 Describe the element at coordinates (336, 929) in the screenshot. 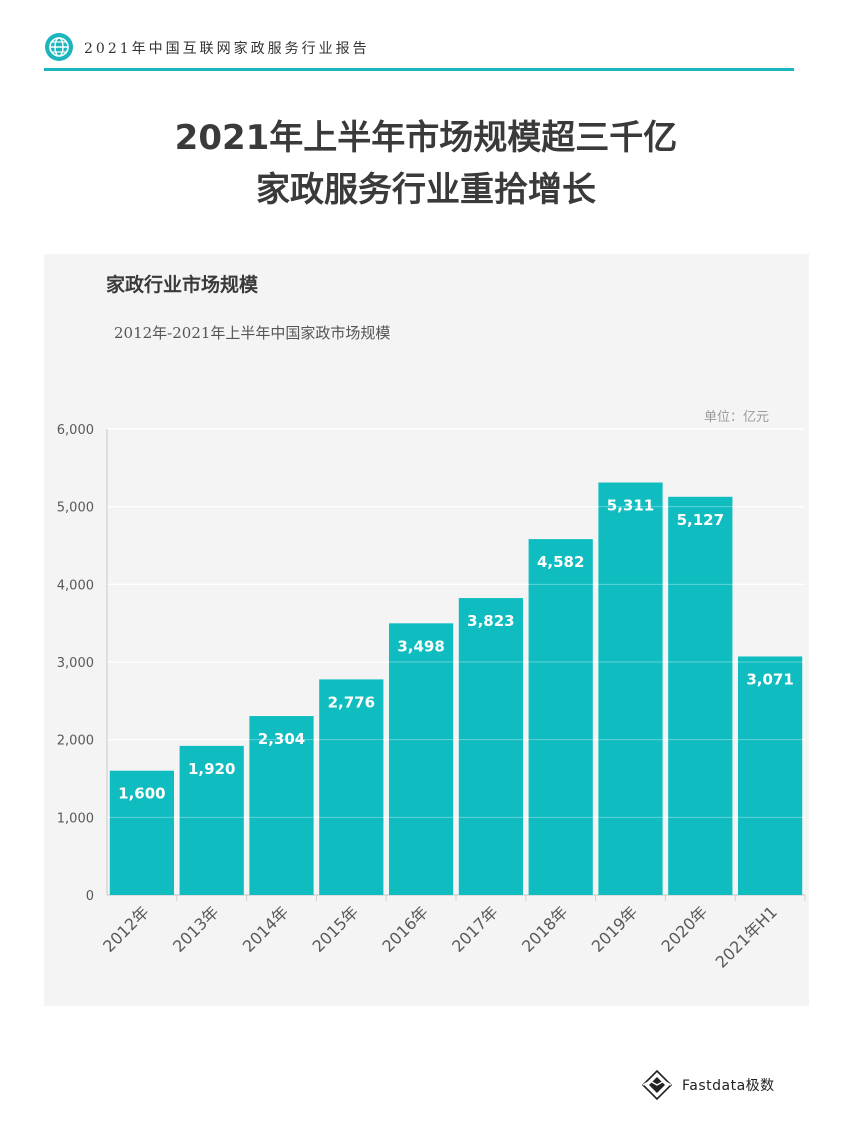

I see `x-tick-label: 2015年` at that location.